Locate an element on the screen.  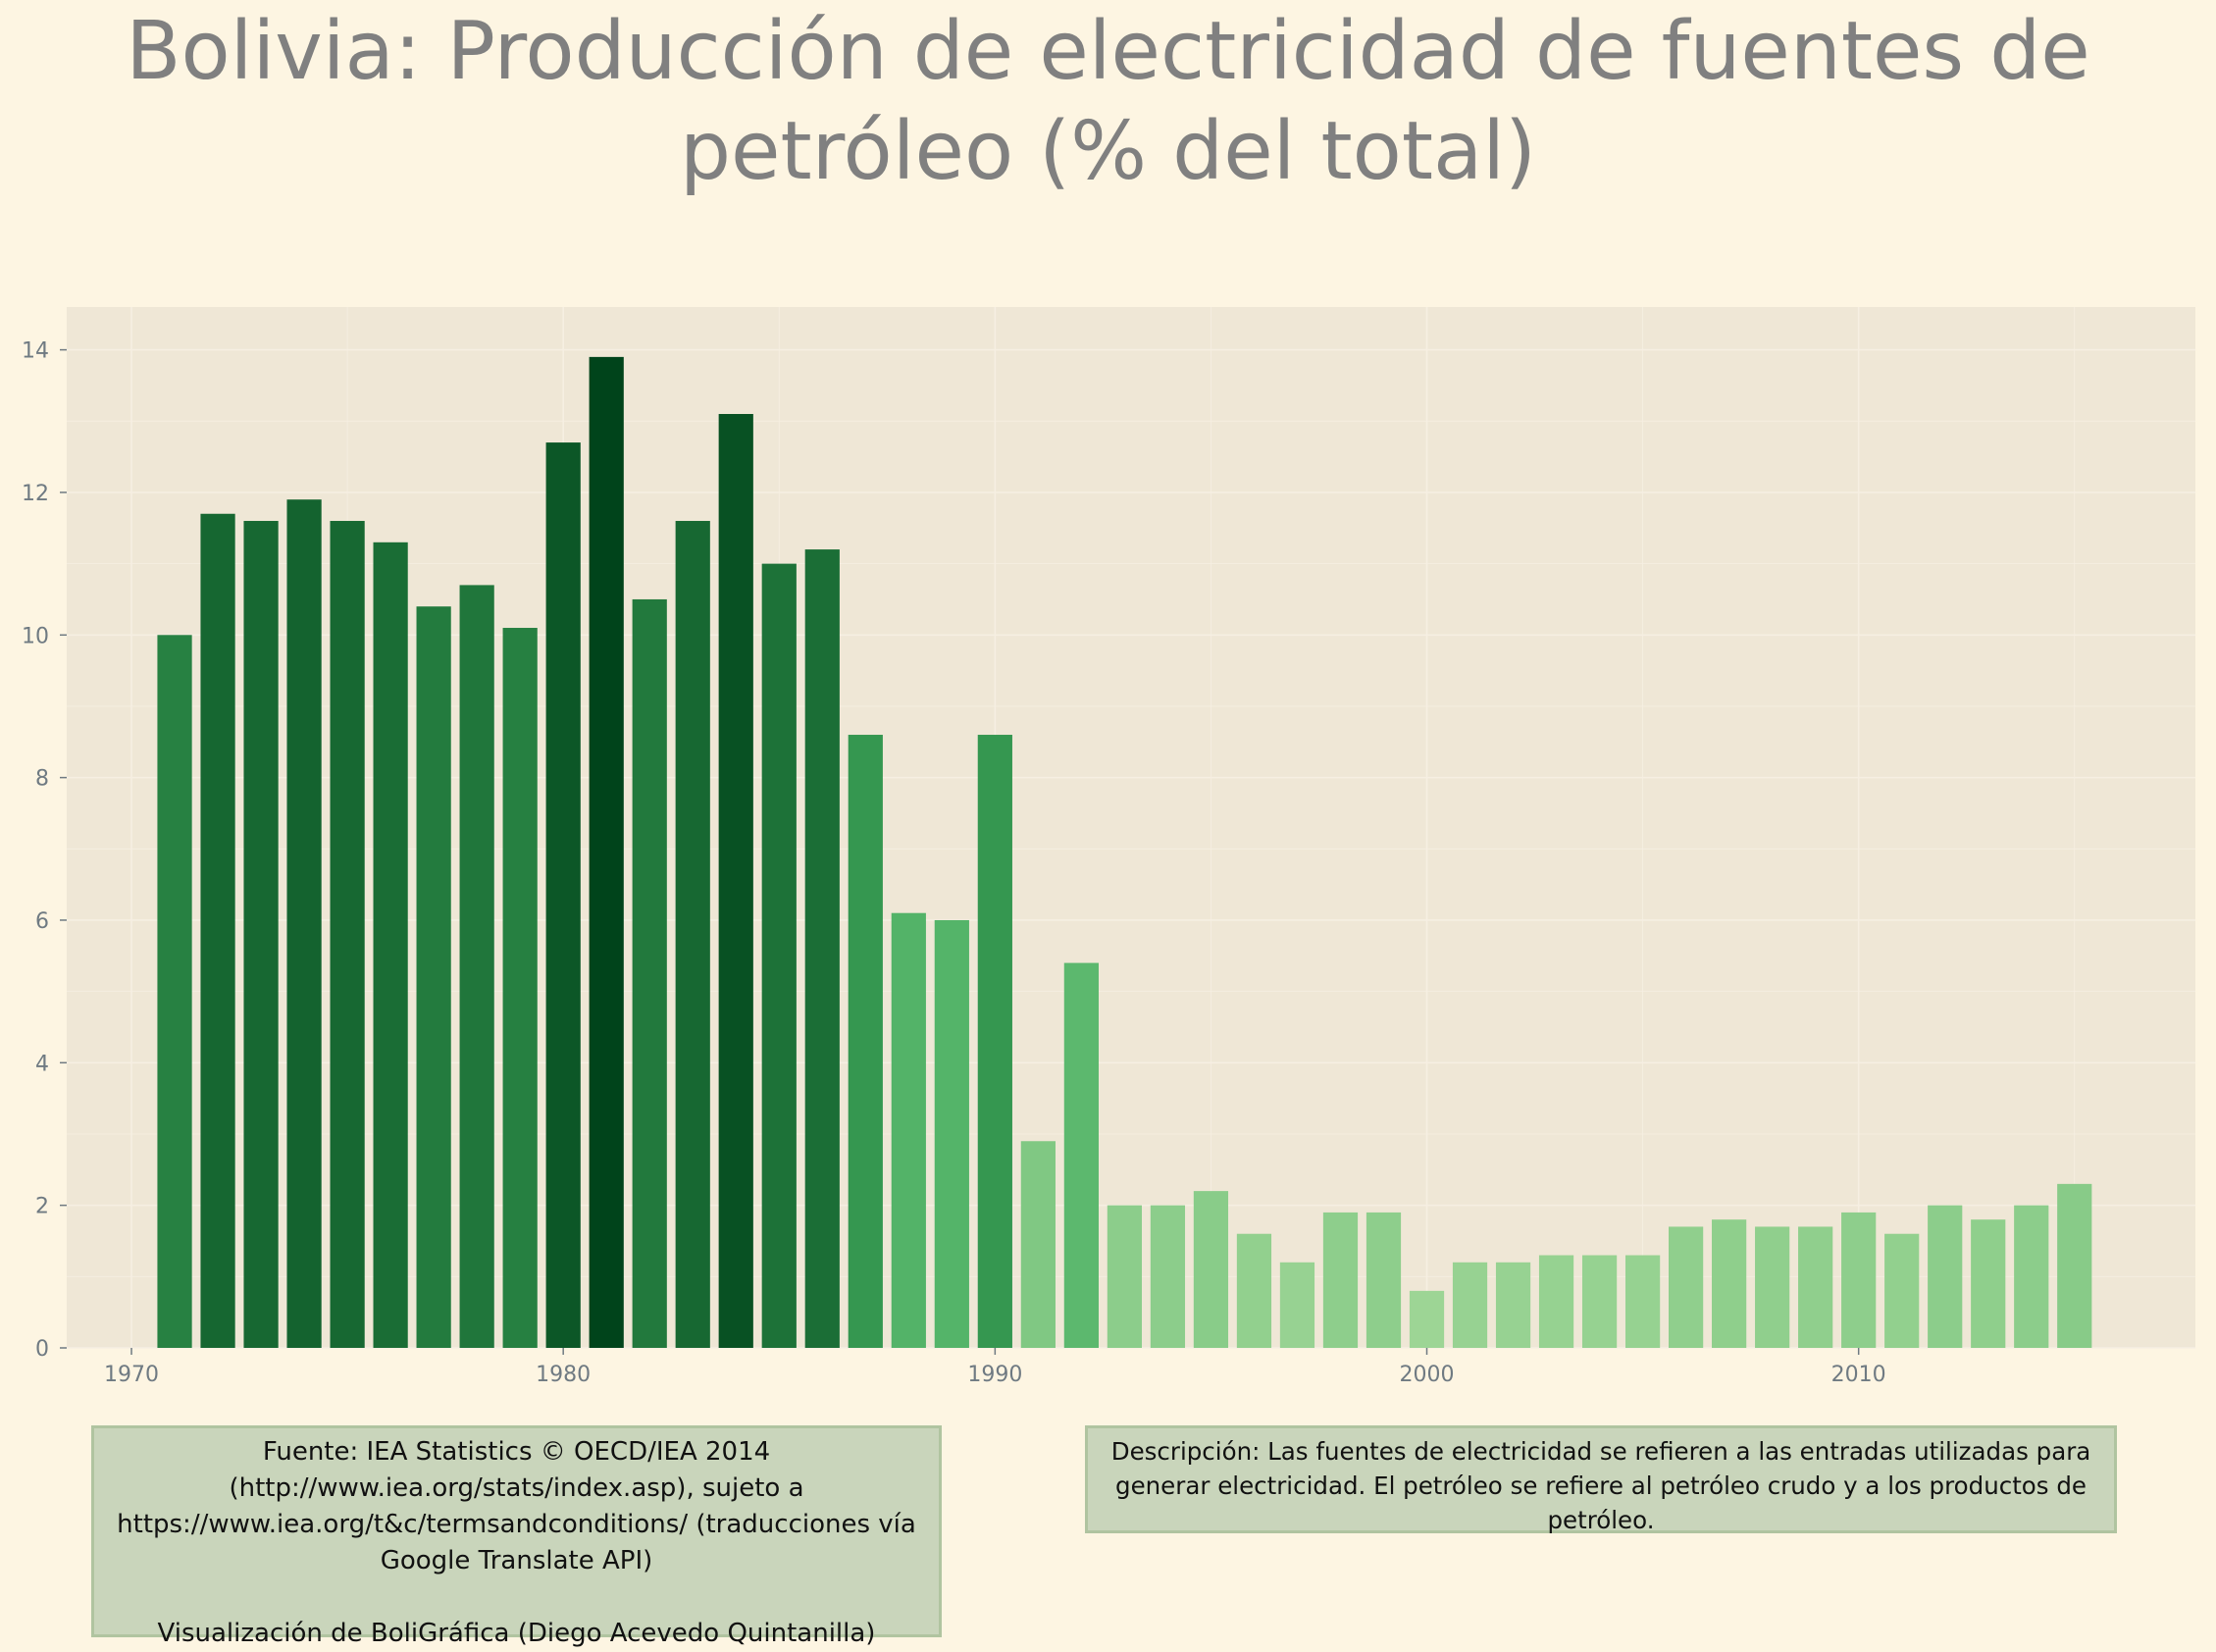
bar-1991 is located at coordinates (1038, 1244).